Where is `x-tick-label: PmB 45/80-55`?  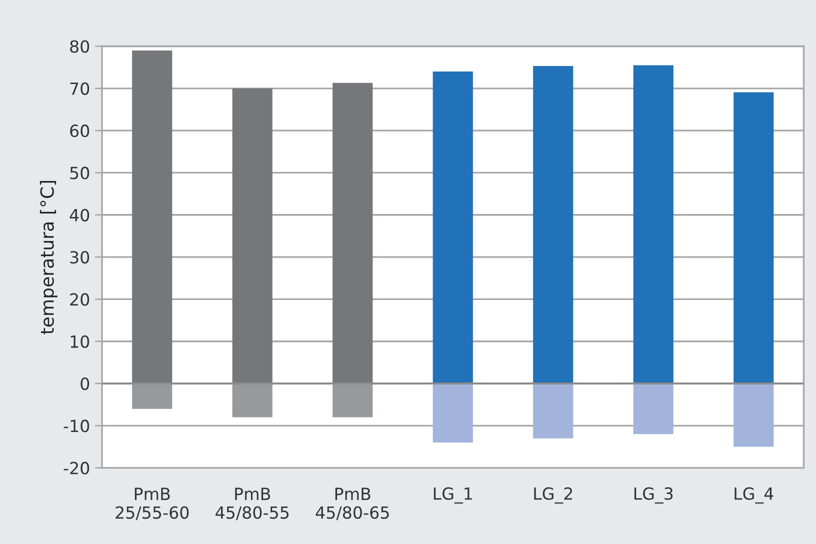
x-tick-label: PmB 45/80-55 is located at coordinates (252, 504).